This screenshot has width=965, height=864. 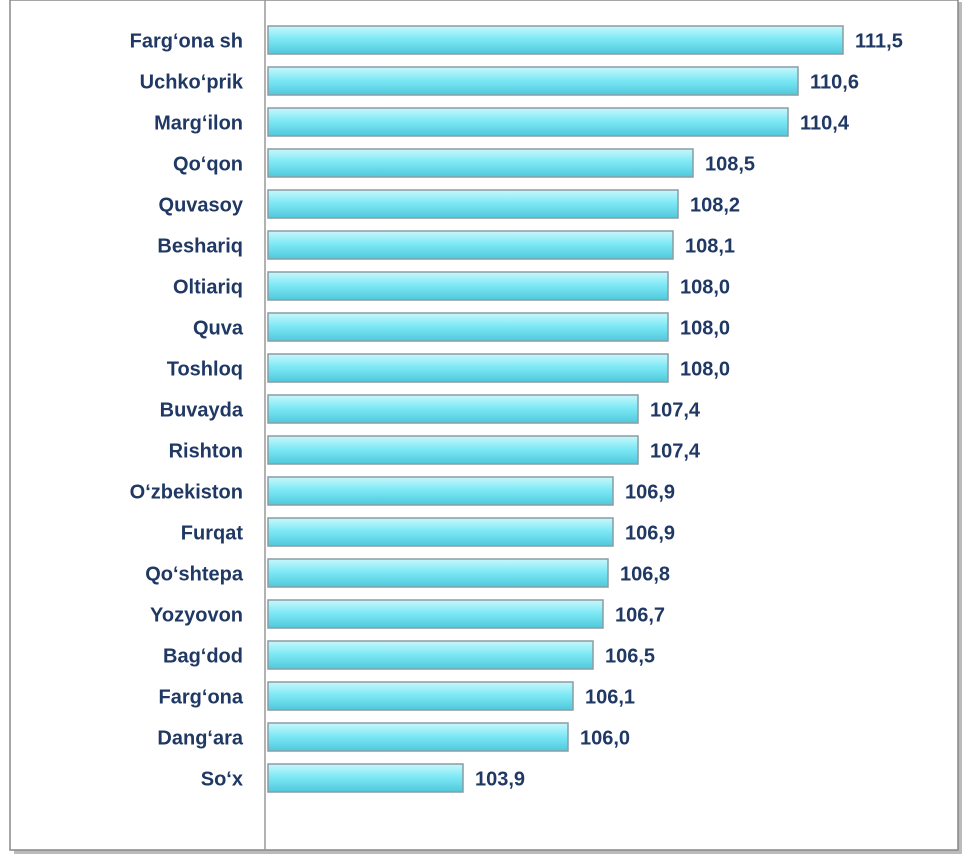 I want to click on category-label: So‘x, so click(x=222, y=779).